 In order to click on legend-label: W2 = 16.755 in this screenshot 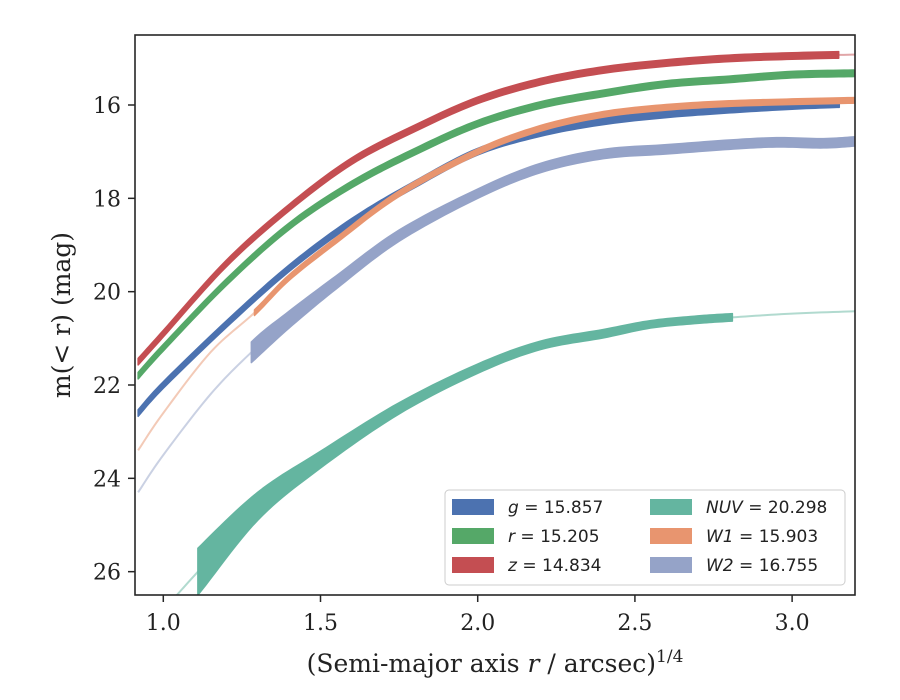, I will do `click(762, 566)`.